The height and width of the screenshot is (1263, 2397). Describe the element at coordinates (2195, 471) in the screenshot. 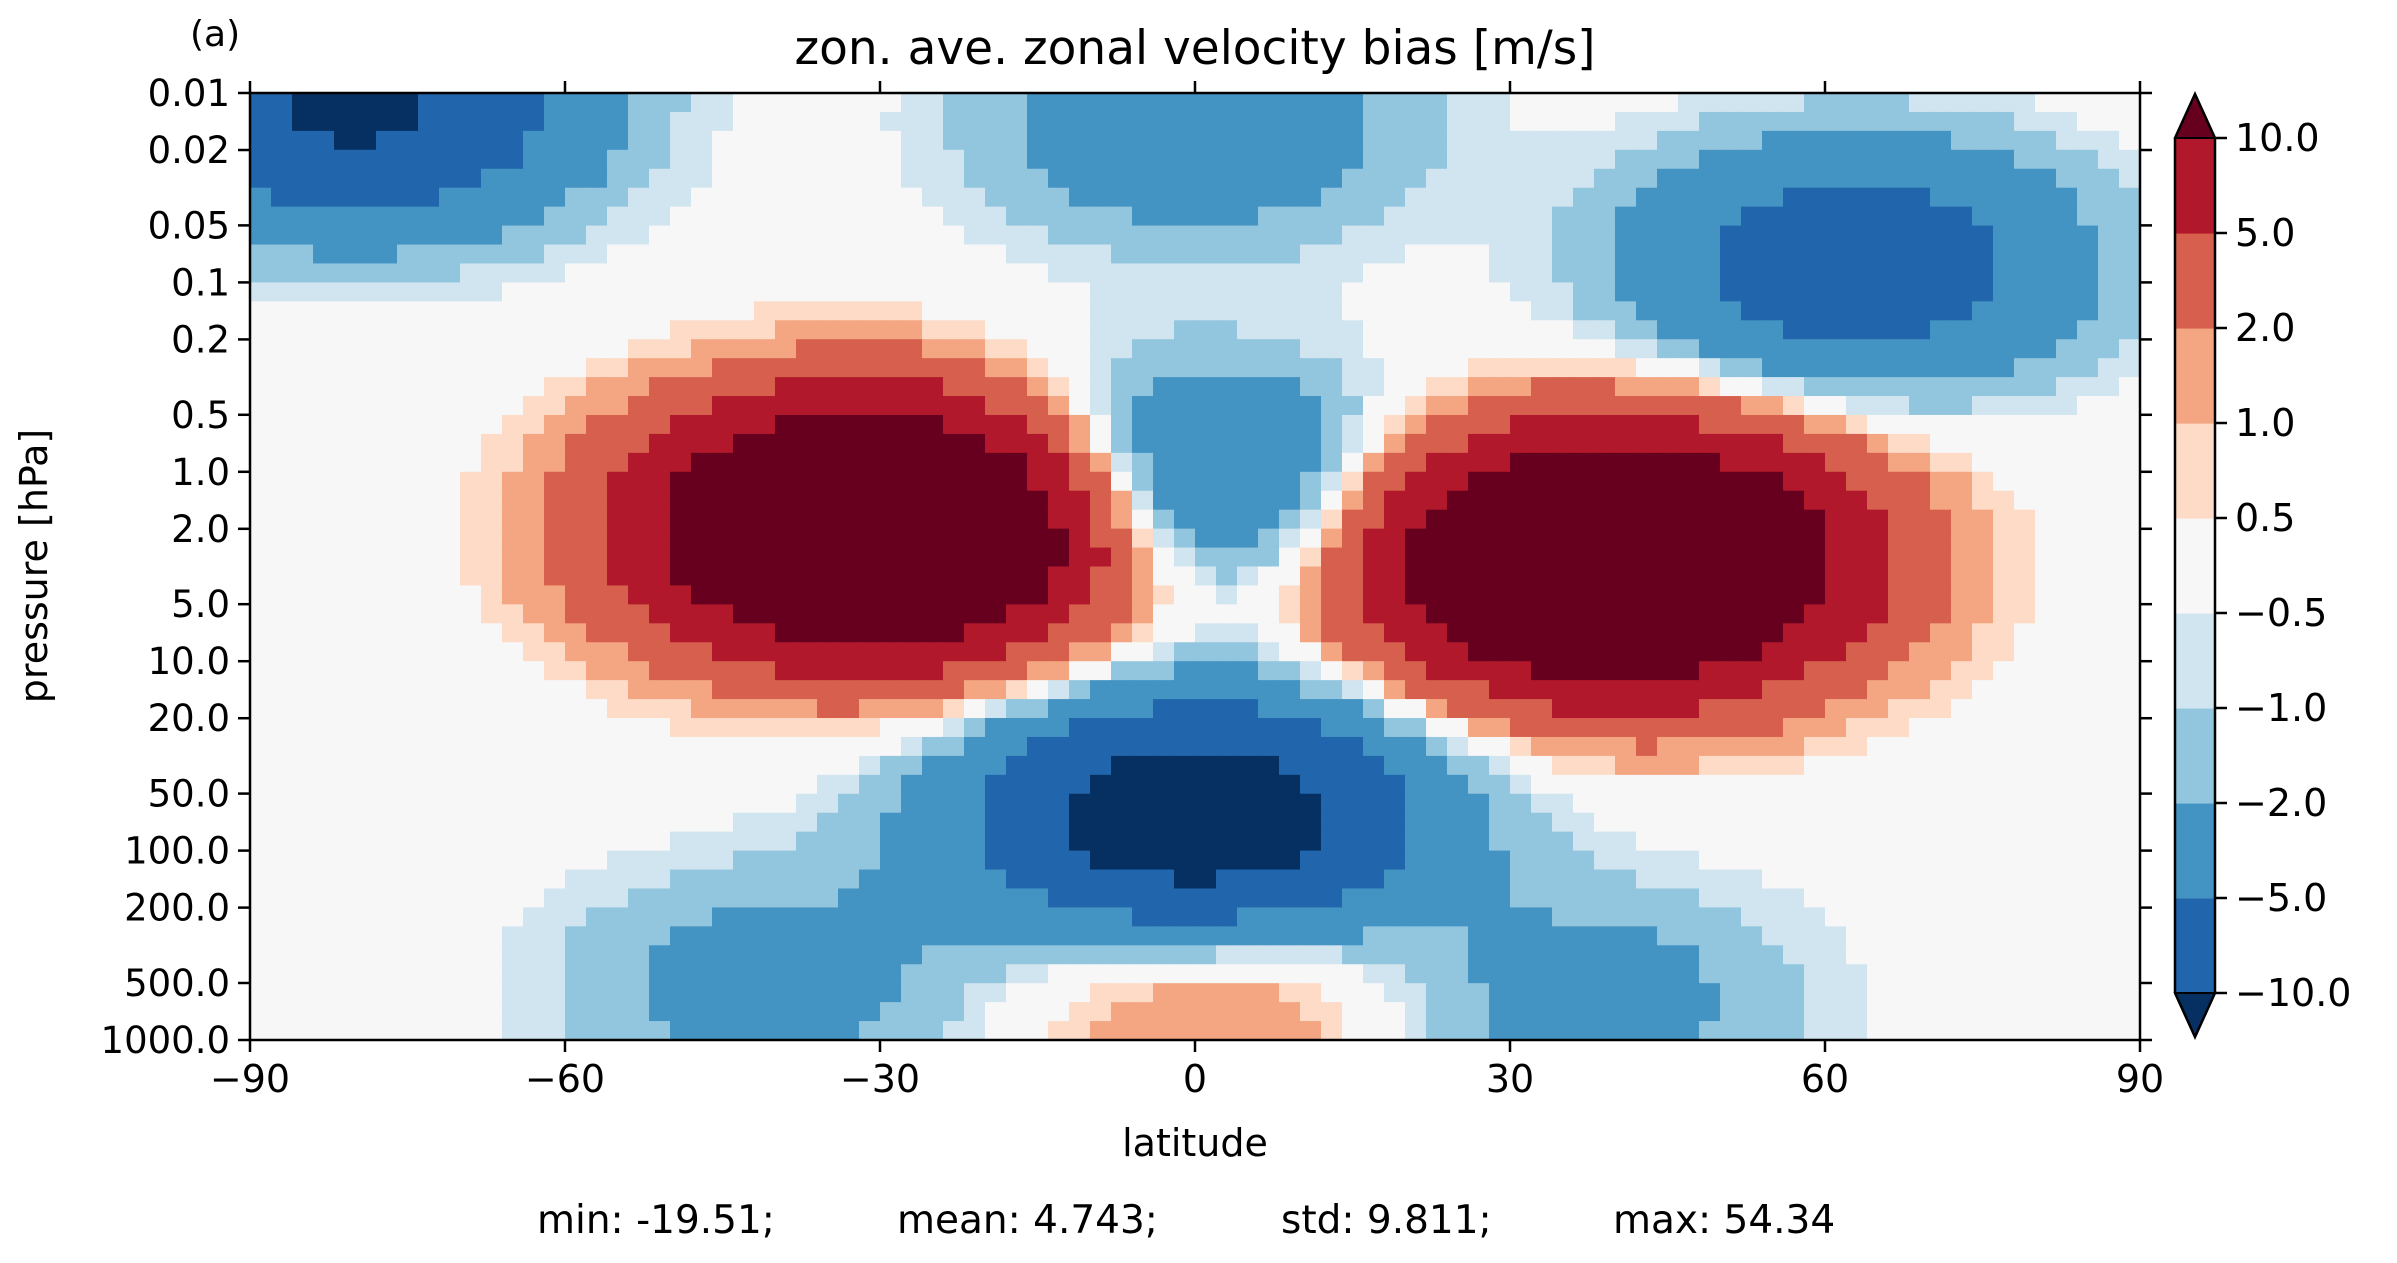

I see `colorbar-segment` at that location.